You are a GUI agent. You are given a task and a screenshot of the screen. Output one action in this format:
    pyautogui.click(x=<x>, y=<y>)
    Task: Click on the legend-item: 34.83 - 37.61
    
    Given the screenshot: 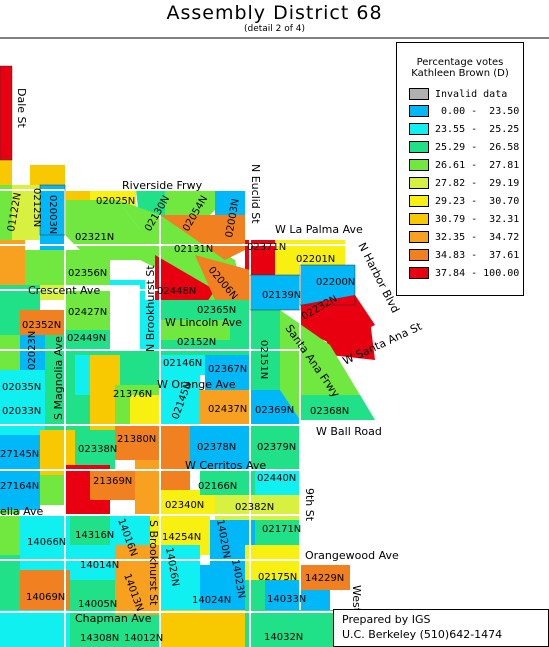 What is the action you would take?
    pyautogui.click(x=464, y=255)
    